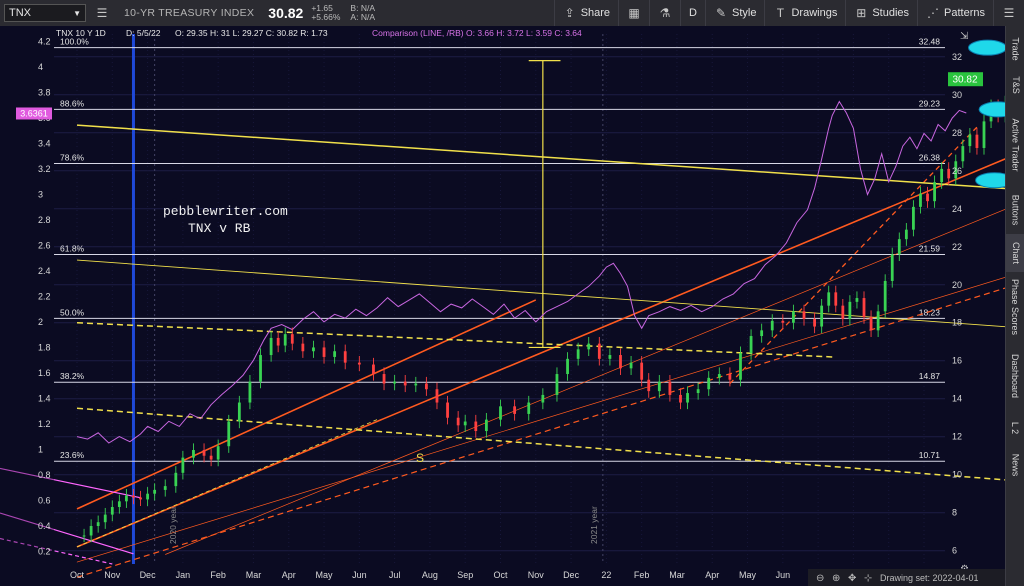  Describe the element at coordinates (1015, 145) in the screenshot. I see `right-tab-active-trader: Active Trader` at that location.